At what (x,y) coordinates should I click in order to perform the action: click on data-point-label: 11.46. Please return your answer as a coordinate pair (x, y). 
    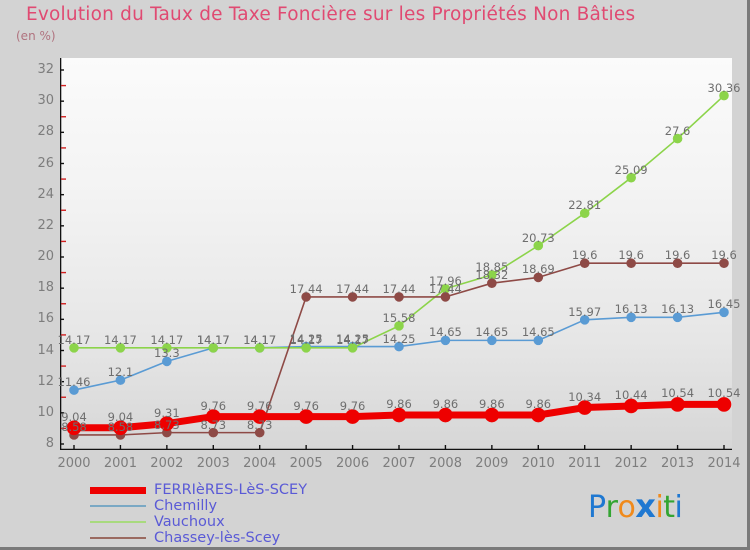
    Looking at the image, I should click on (74, 382).